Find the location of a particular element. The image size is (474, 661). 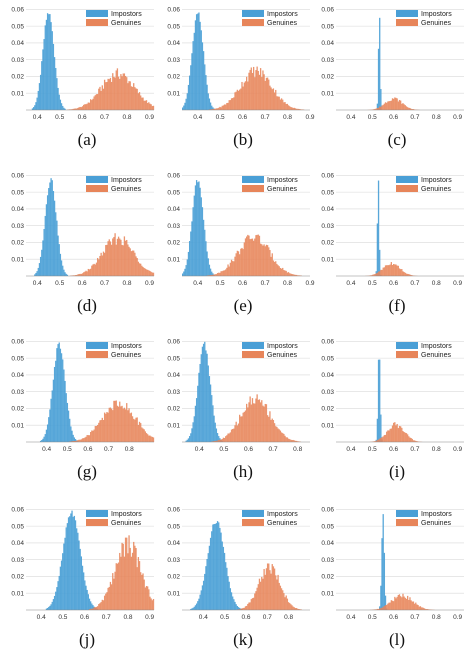

impostors-legend-swatch is located at coordinates (407, 345).